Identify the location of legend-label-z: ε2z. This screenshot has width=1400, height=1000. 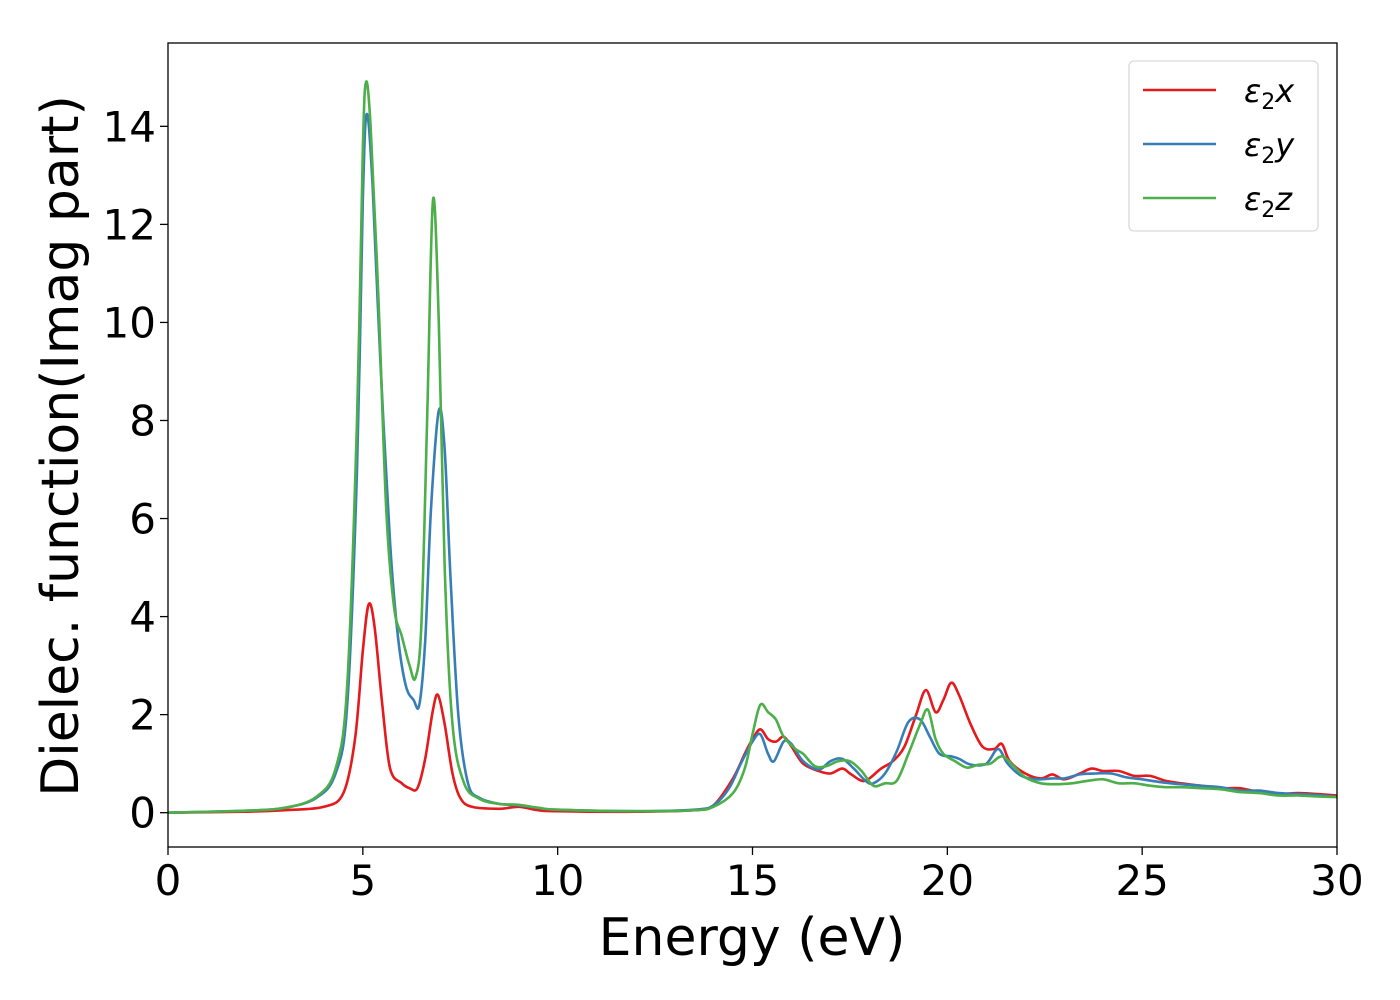
(1268, 201).